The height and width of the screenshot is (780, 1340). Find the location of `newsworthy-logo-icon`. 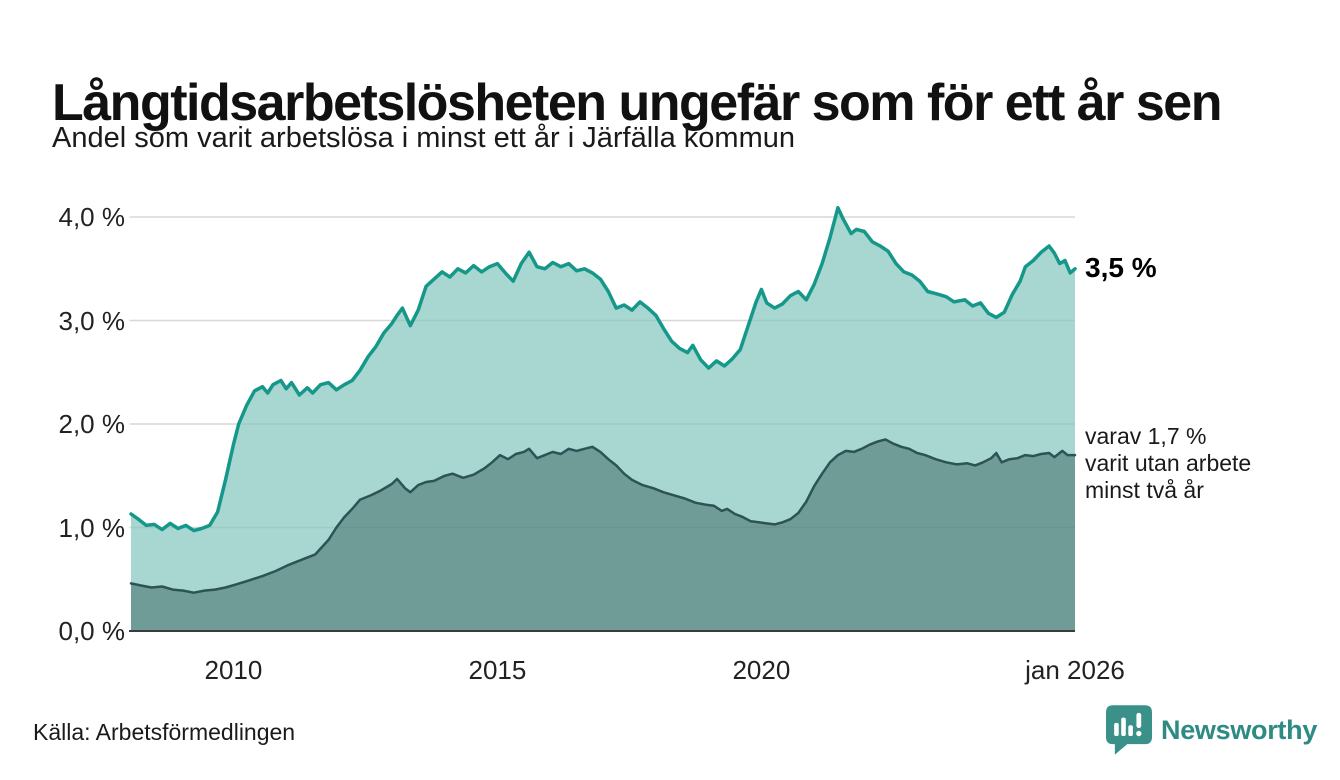

newsworthy-logo-icon is located at coordinates (1129, 730).